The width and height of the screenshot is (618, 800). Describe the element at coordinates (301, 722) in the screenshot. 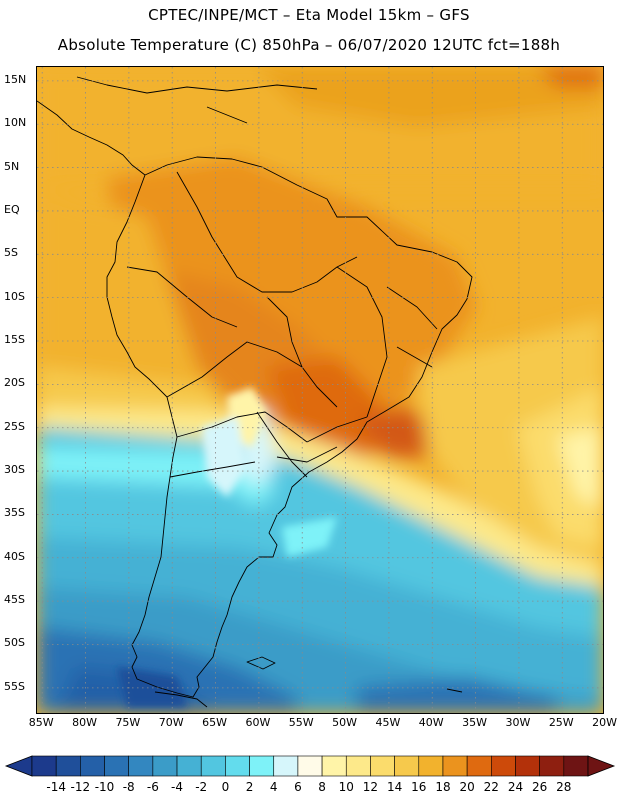

I see `lon-tick-label: 55W` at that location.